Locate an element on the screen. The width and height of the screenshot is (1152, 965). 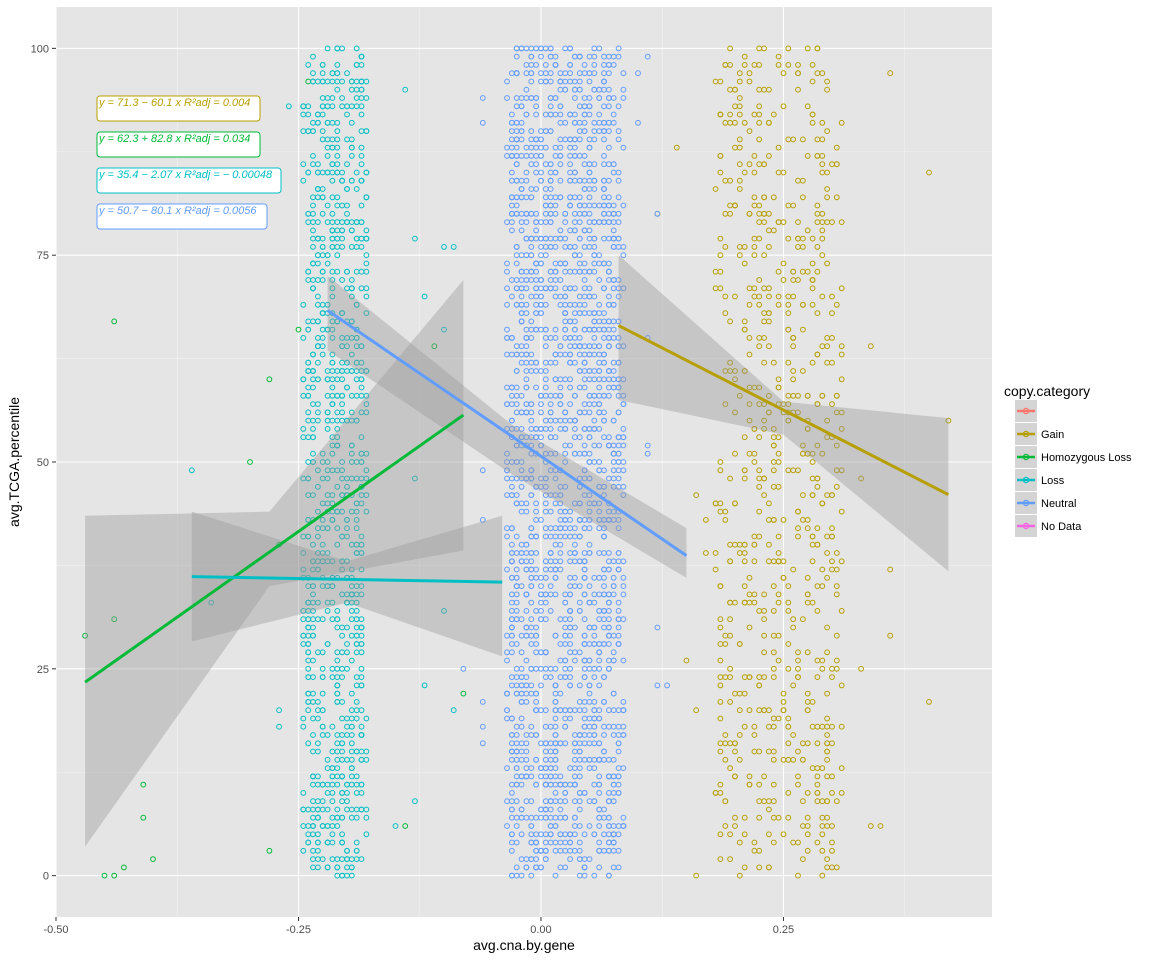
equation-label-homozygous-loss: y = 62.3 + 82.8 x R²adj = 0.034 is located at coordinates (178, 144).